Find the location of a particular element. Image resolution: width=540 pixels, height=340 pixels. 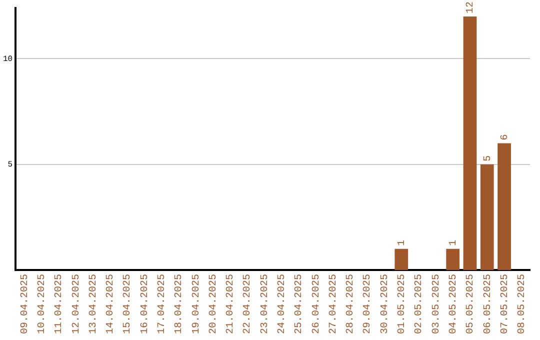

x-tick-label: 04.05.2025 is located at coordinates (454, 304).